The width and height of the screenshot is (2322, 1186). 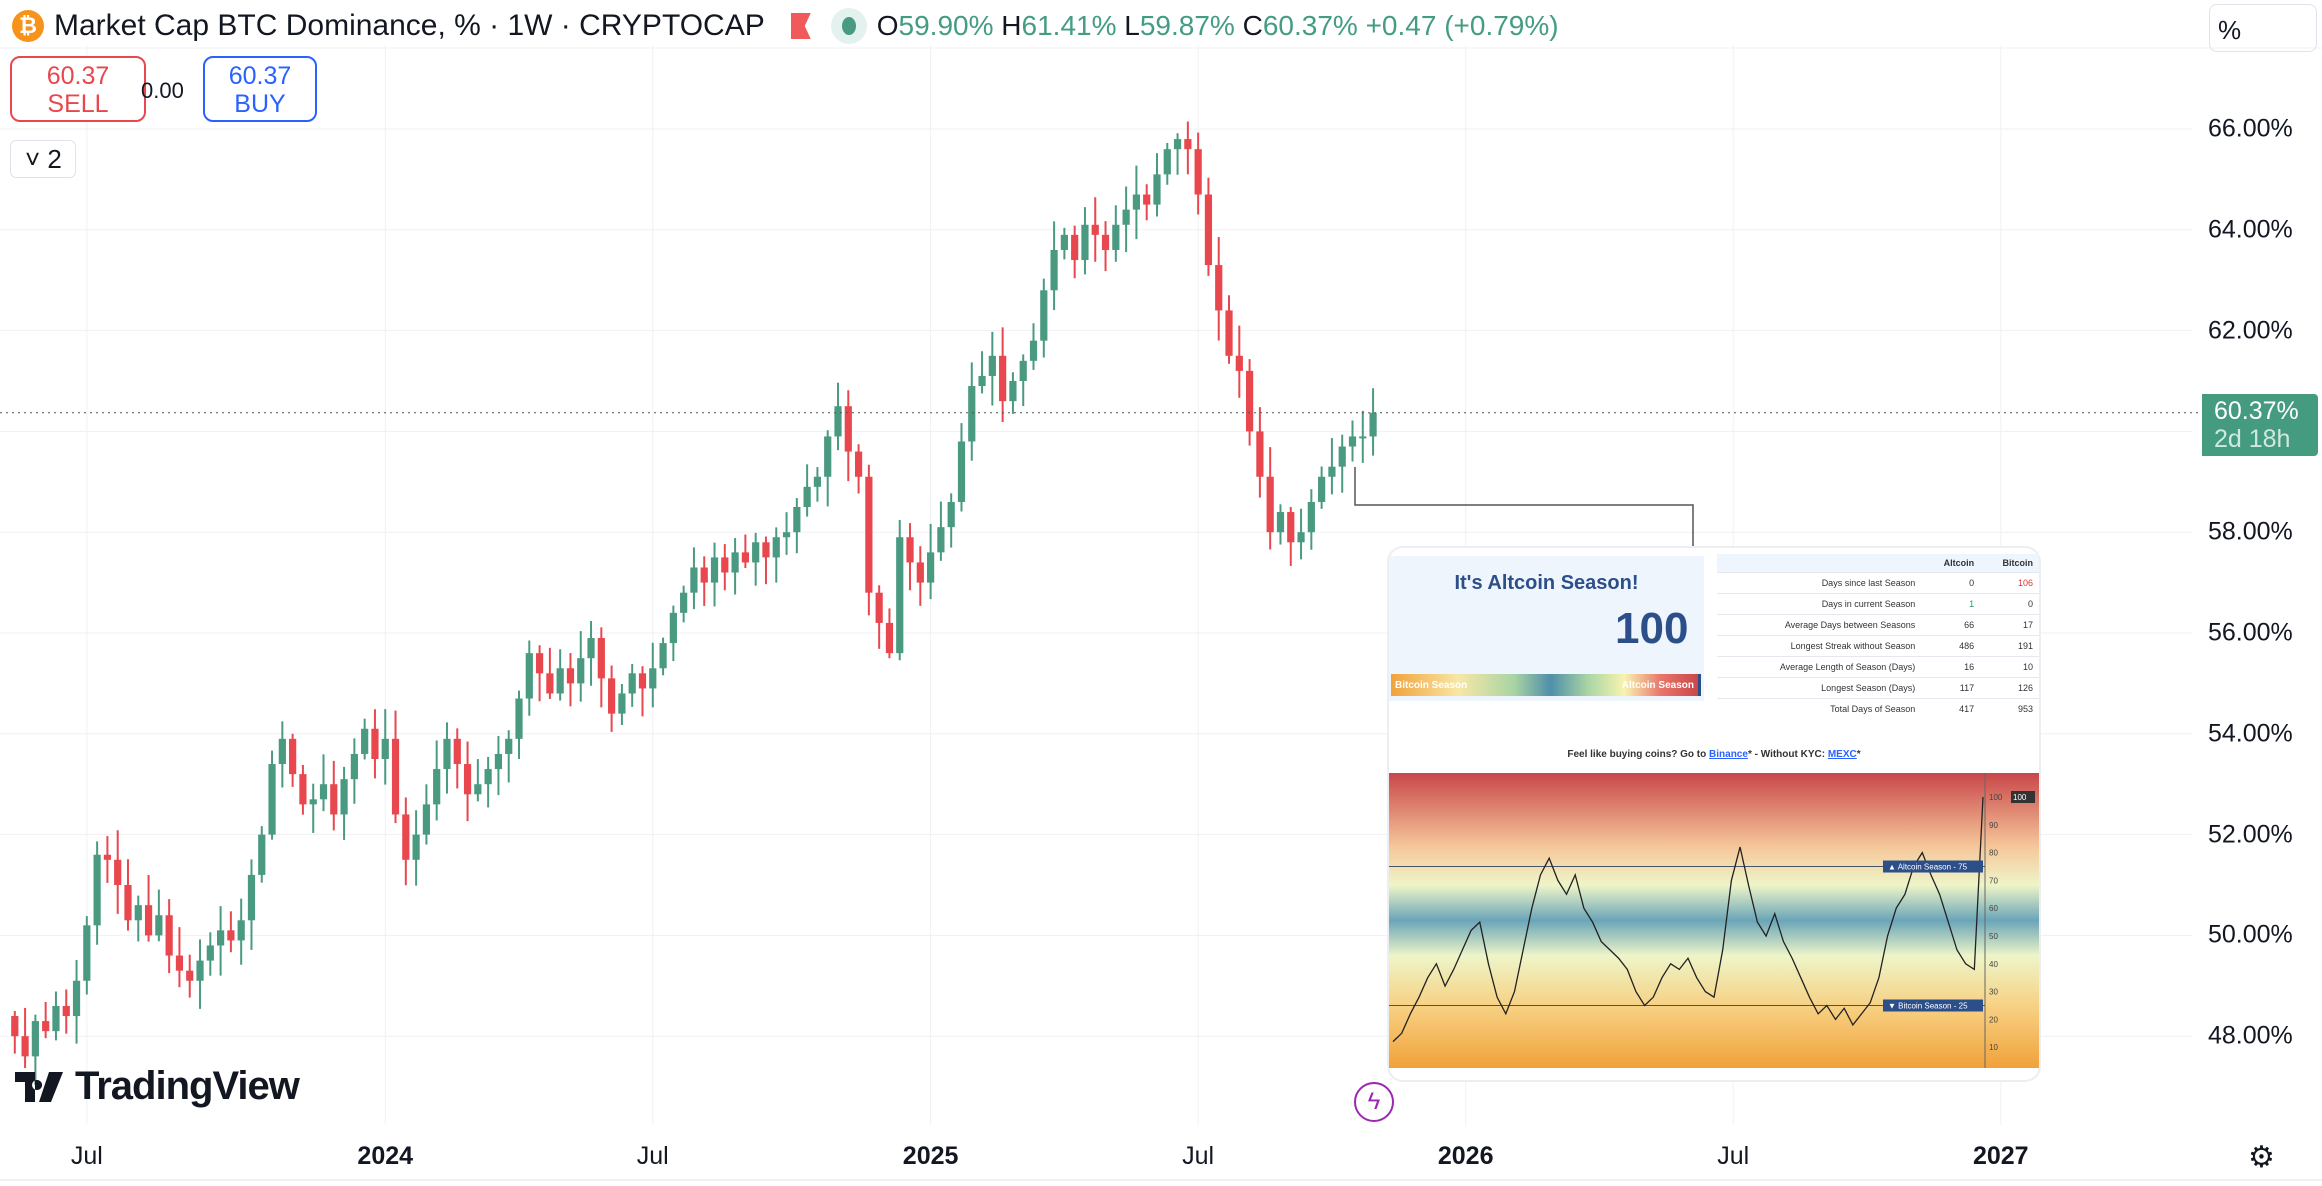 I want to click on index-y-label: 50, so click(x=1993, y=936).